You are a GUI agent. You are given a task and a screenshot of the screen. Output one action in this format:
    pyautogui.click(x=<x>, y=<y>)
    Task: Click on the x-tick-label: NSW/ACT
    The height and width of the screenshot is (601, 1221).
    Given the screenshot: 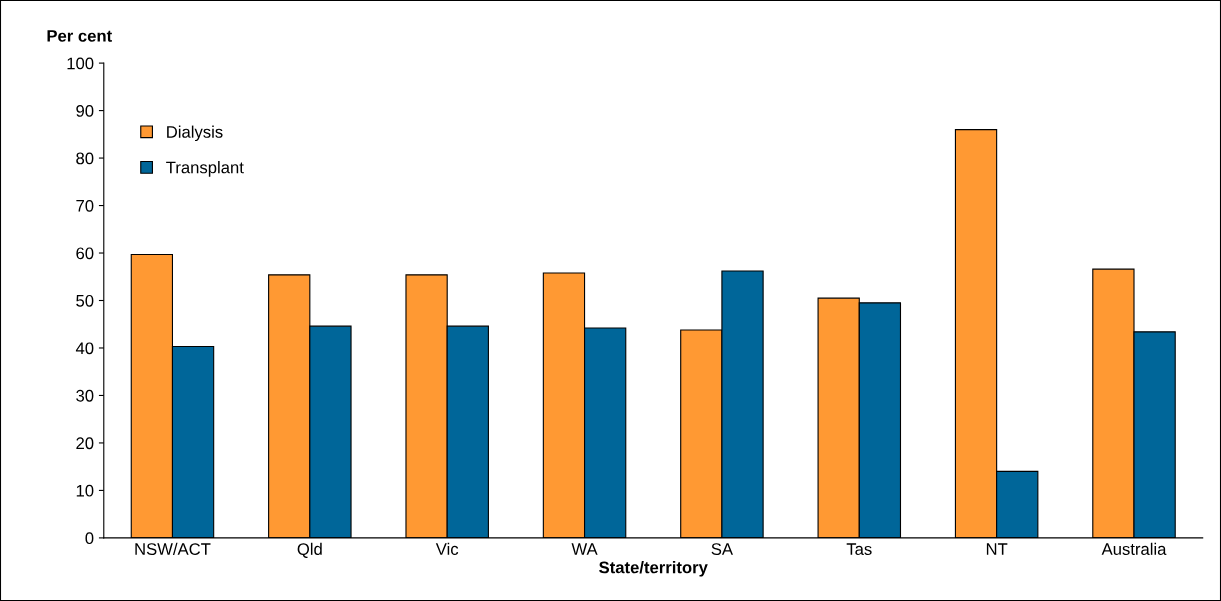 What is the action you would take?
    pyautogui.click(x=173, y=548)
    